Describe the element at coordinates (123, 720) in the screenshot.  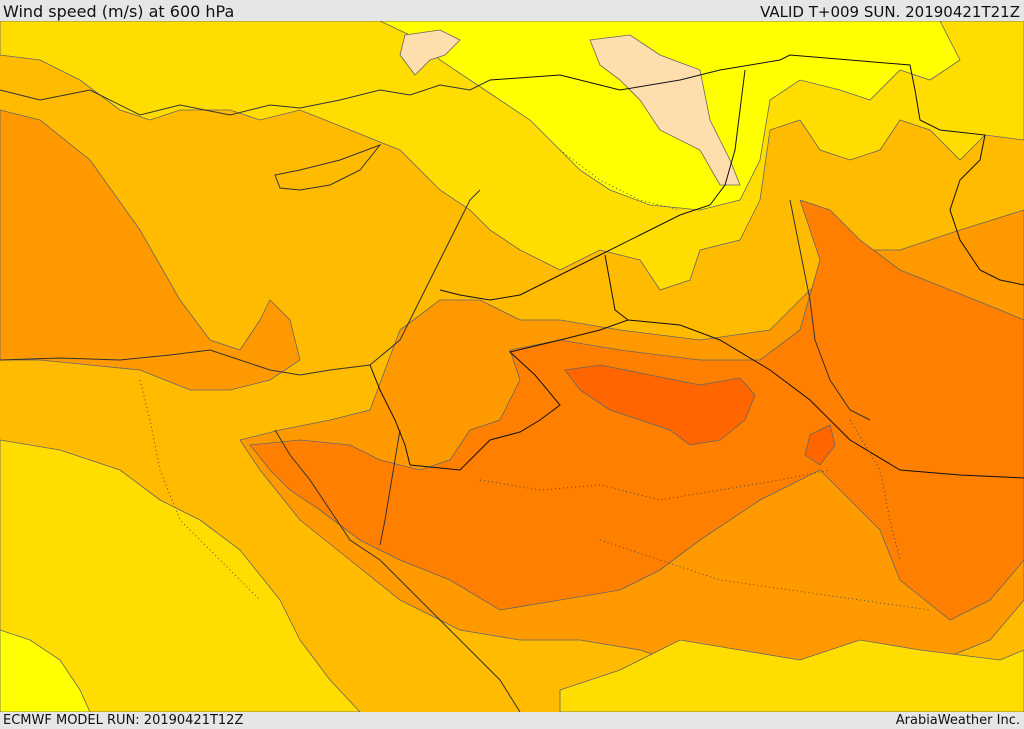
I see `model-run: ECMWF MODEL RUN: 20190421T12Z` at that location.